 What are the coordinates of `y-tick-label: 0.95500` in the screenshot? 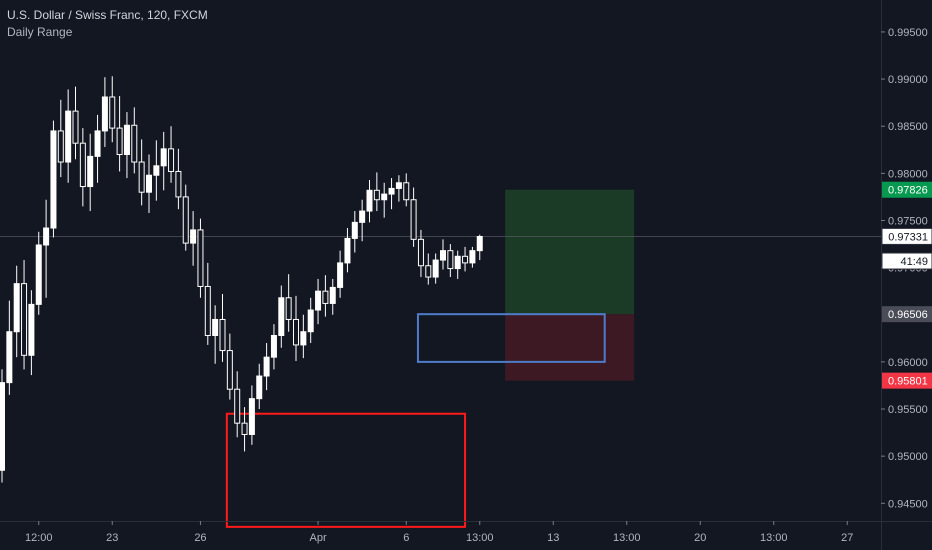 It's located at (908, 410).